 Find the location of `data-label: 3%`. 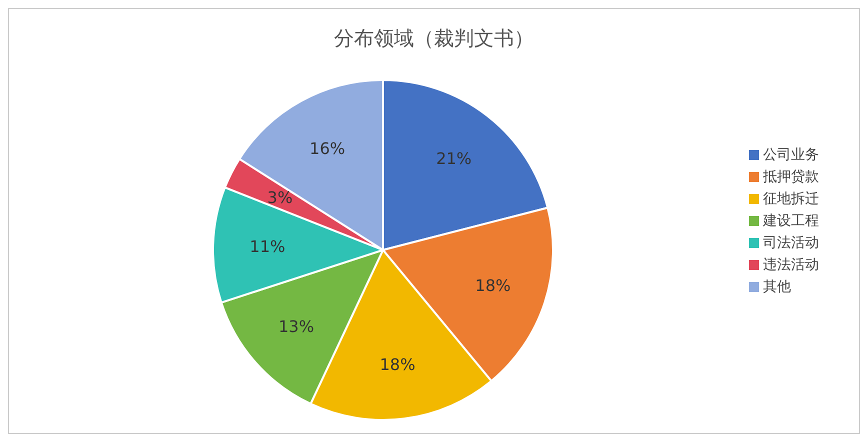

data-label: 3% is located at coordinates (280, 198).